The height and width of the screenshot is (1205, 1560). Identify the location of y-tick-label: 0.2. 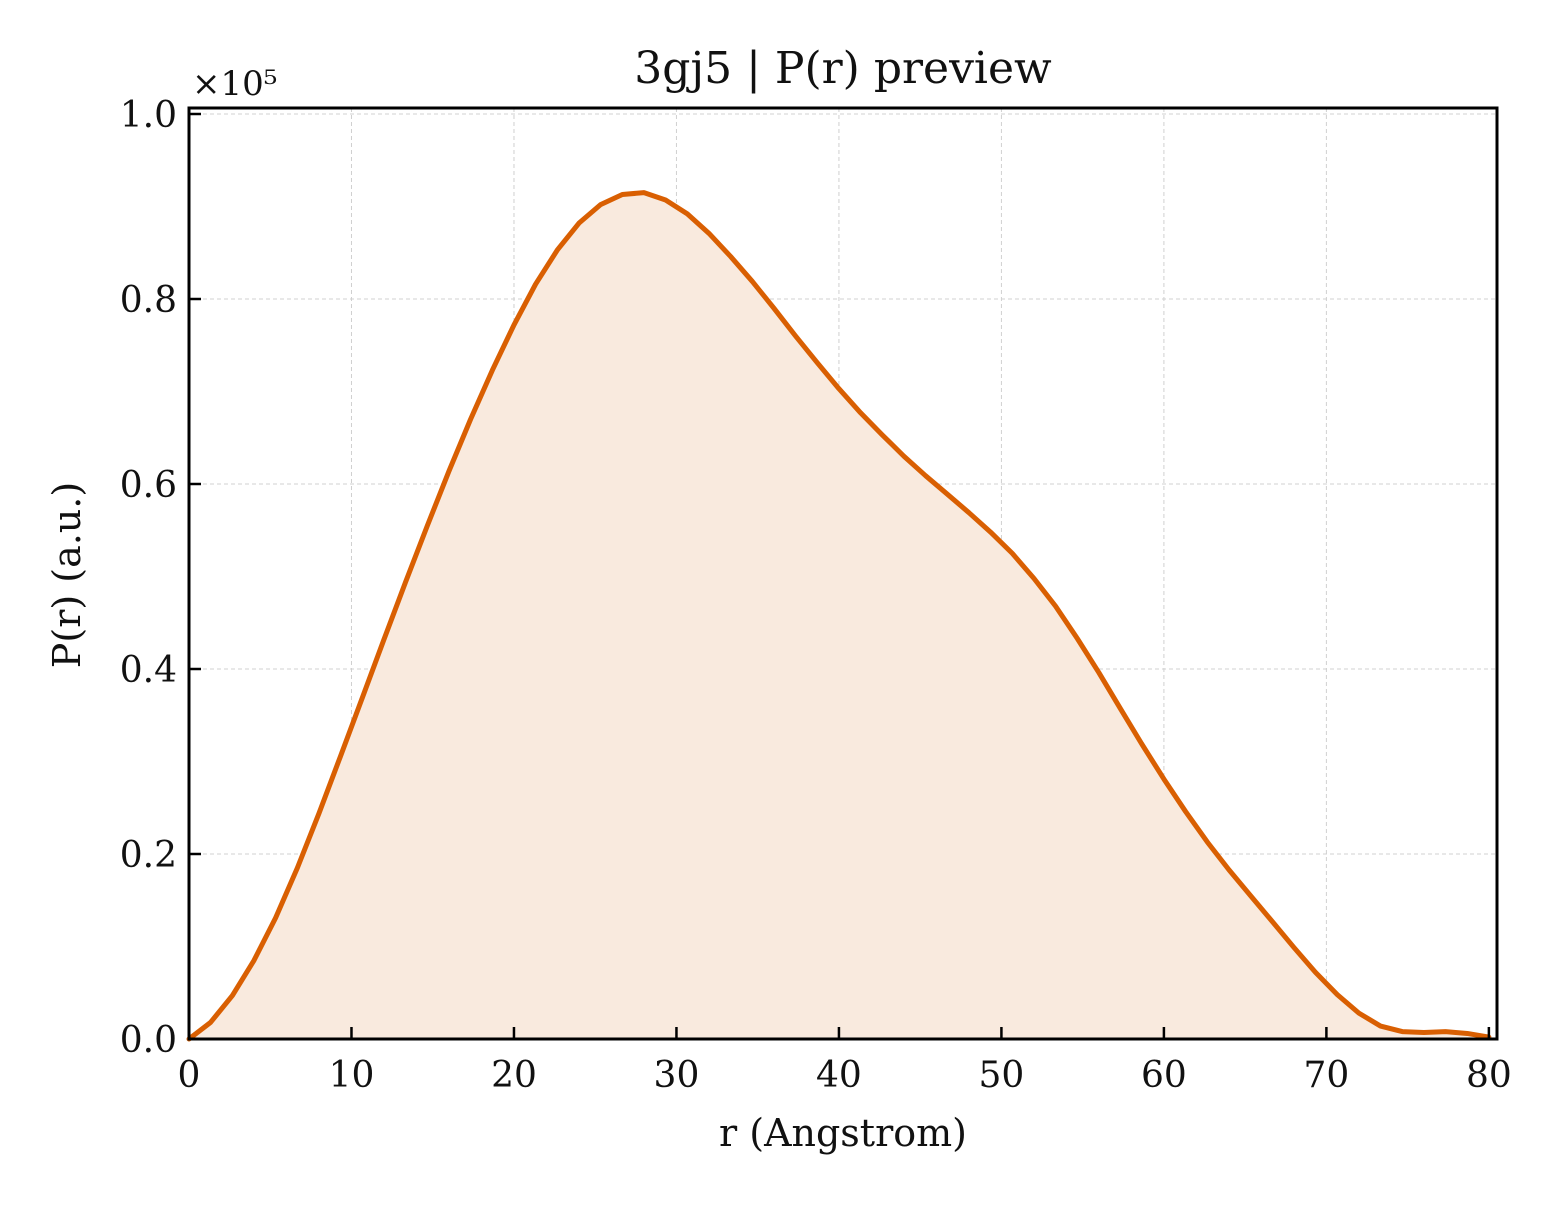
(148, 855).